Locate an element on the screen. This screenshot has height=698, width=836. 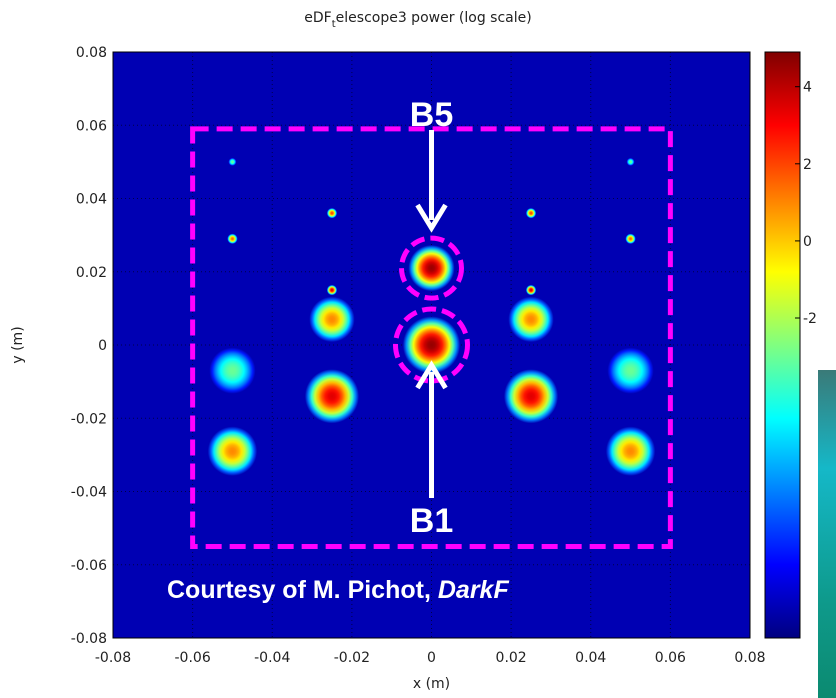
y-tick-label: -0.08 is located at coordinates (89, 639).